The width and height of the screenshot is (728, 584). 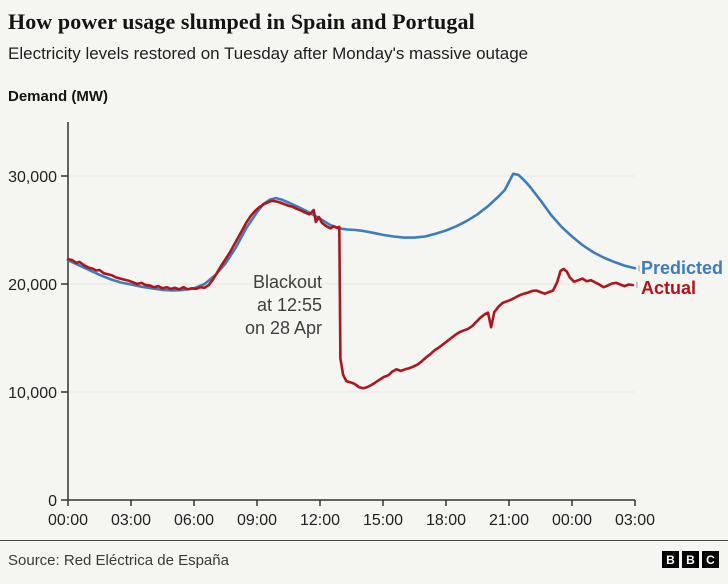 What do you see at coordinates (287, 282) in the screenshot?
I see `annotation-line-1: Blackout` at bounding box center [287, 282].